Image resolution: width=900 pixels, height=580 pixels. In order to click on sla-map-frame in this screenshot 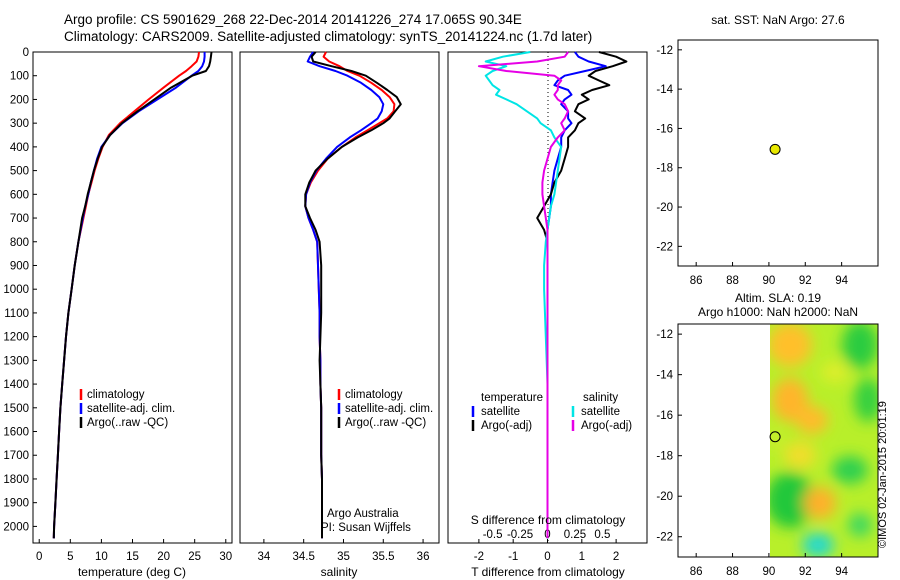, I will do `click(778, 440)`.